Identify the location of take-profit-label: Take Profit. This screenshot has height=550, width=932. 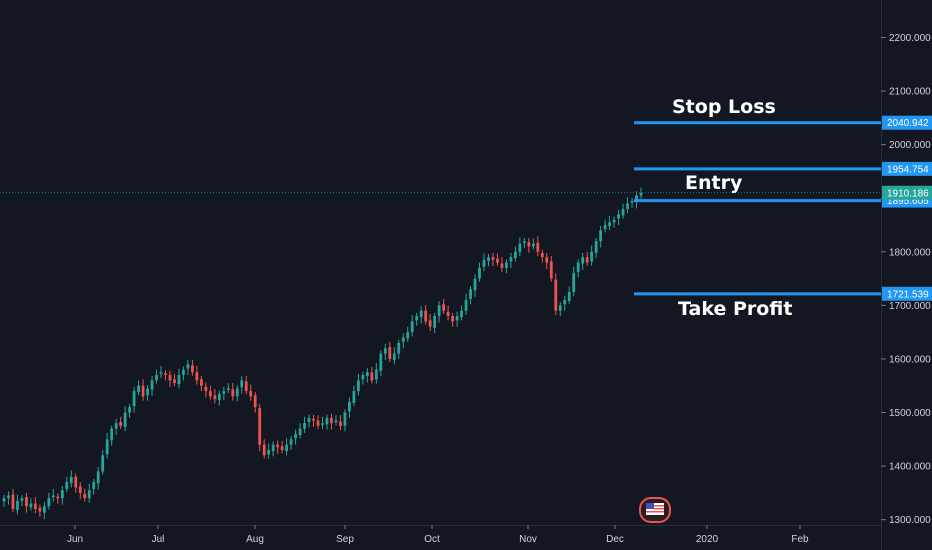
(735, 309).